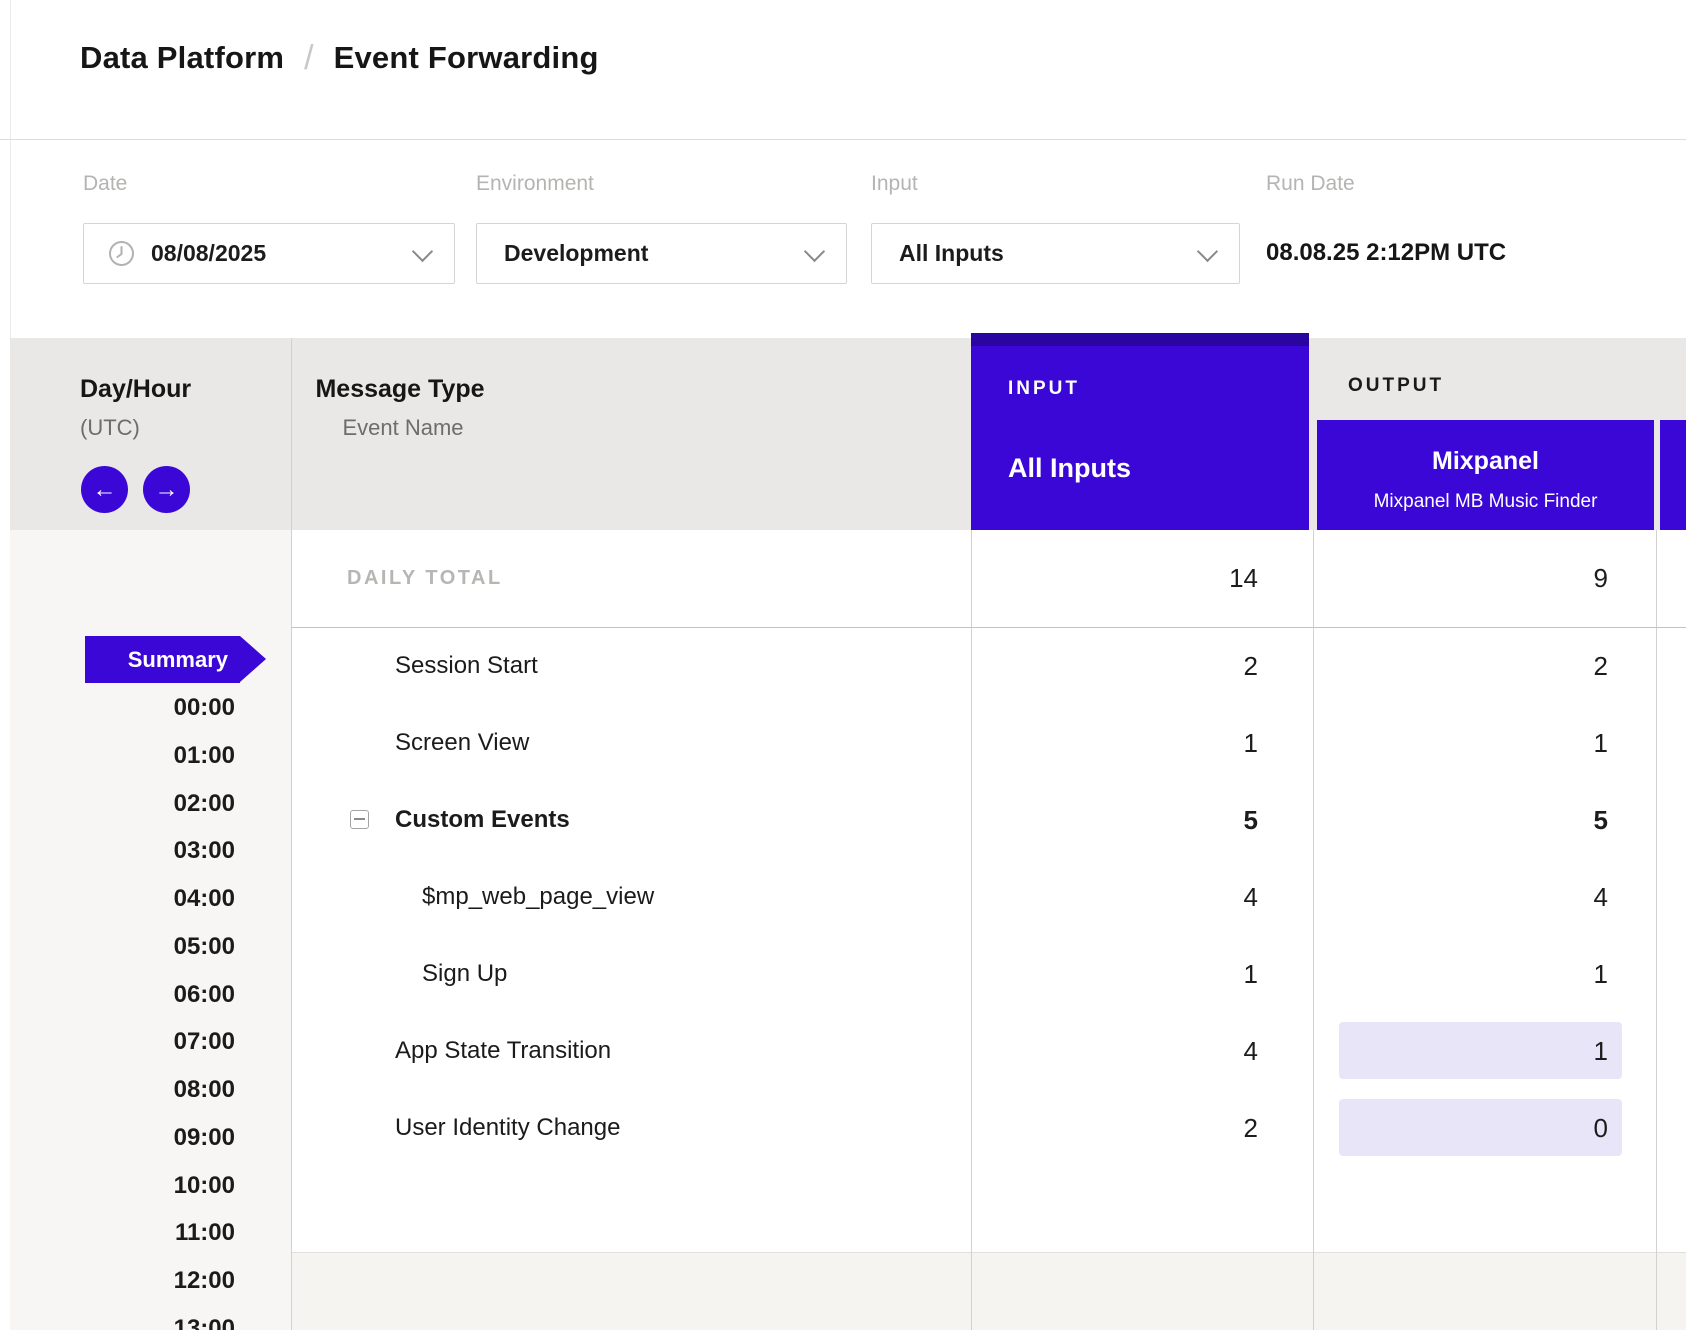  Describe the element at coordinates (465, 973) in the screenshot. I see `event-name: Sign Up` at that location.